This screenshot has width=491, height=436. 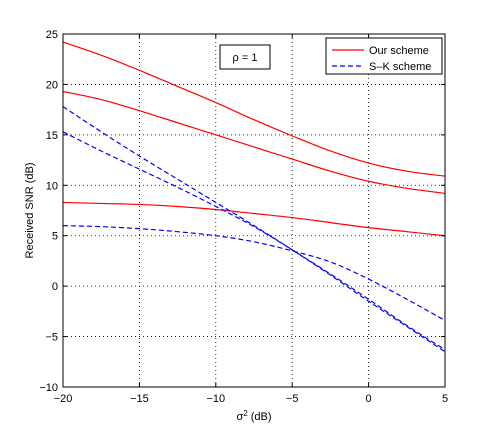 I want to click on rho-annotation-box, so click(x=245, y=57).